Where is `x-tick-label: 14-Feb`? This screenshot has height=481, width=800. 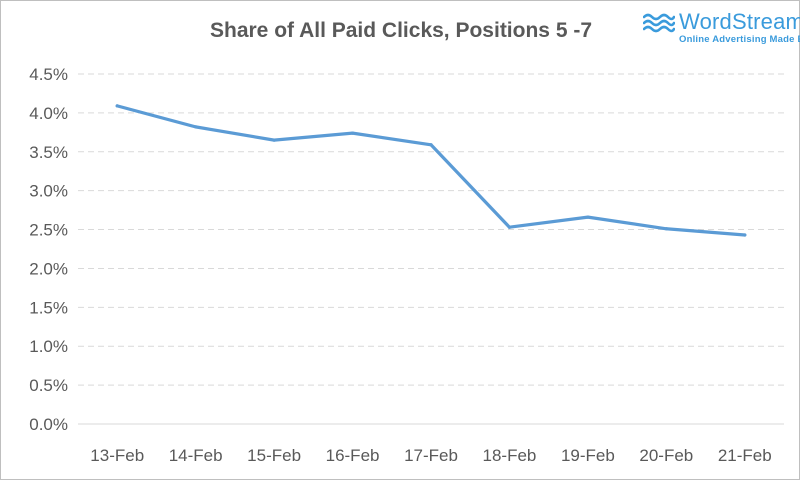 x-tick-label: 14-Feb is located at coordinates (196, 455).